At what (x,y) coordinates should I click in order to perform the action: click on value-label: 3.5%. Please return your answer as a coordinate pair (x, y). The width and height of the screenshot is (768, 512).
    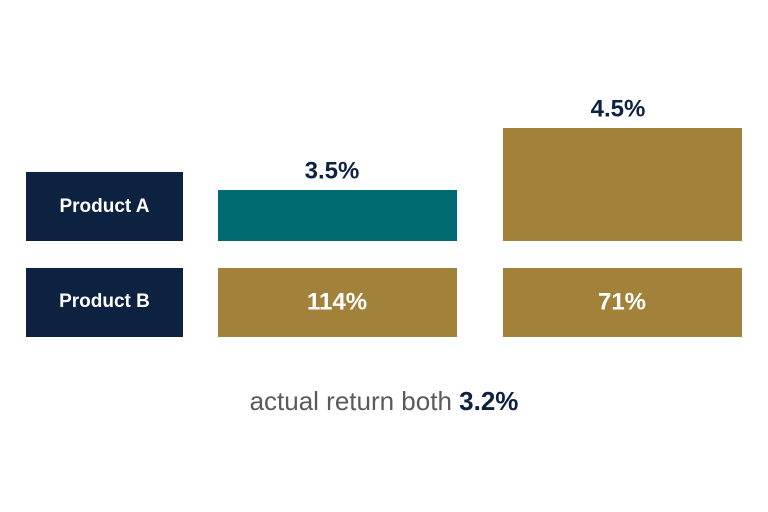
    Looking at the image, I should click on (332, 170).